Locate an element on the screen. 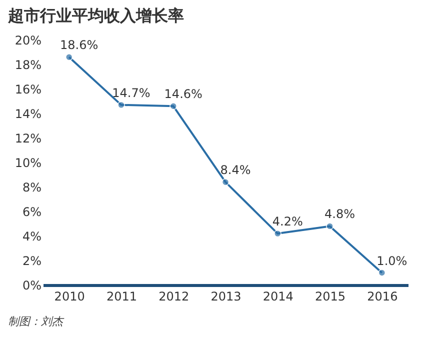 This screenshot has width=423, height=343. y-tick-label: 10% is located at coordinates (28, 163).